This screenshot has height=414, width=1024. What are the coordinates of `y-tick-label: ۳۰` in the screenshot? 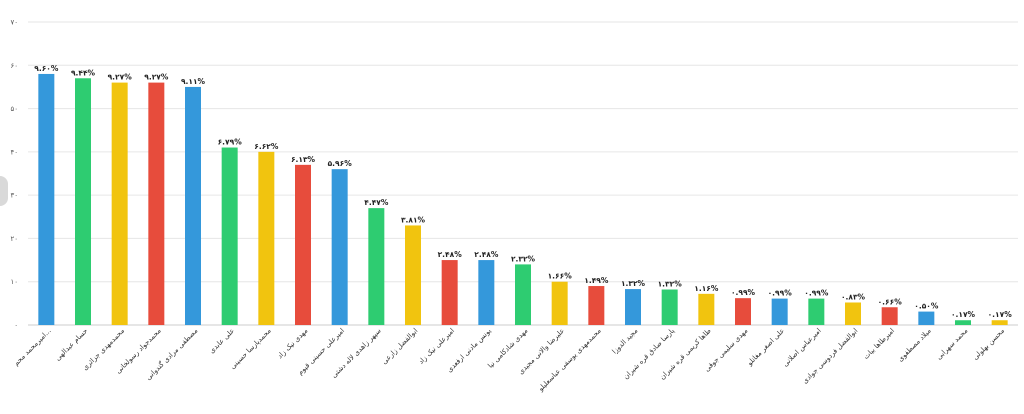 It's located at (14, 196).